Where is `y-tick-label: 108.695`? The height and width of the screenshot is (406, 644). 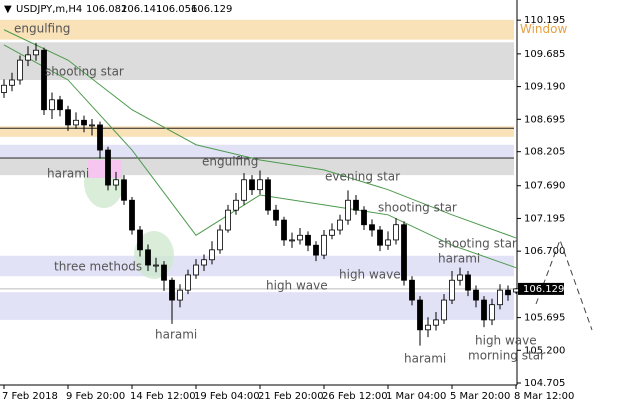
y-tick-label: 108.695 is located at coordinates (544, 119).